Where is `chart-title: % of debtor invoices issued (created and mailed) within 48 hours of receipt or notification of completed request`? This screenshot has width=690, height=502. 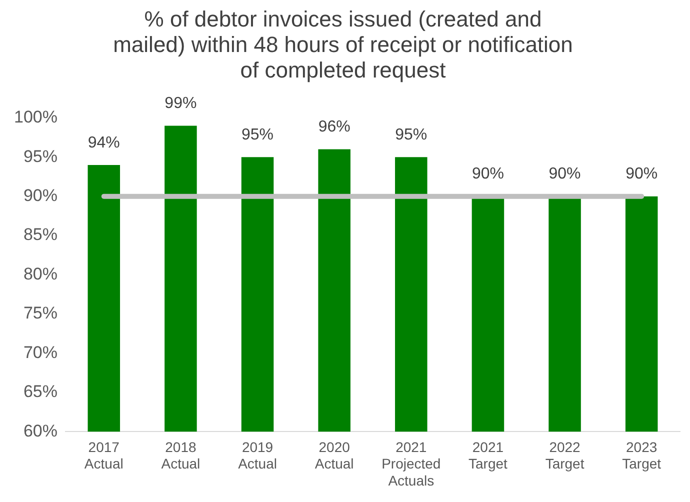 chart-title: % of debtor invoices issued (created and mailed) within 48 hours of receipt or notification of completed request is located at coordinates (343, 44).